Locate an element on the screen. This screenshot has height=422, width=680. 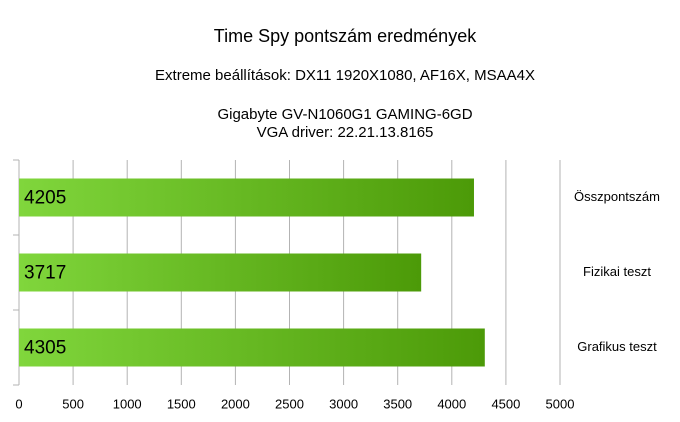
subtitle: VGA driver: 22.21.13.8165 is located at coordinates (345, 132).